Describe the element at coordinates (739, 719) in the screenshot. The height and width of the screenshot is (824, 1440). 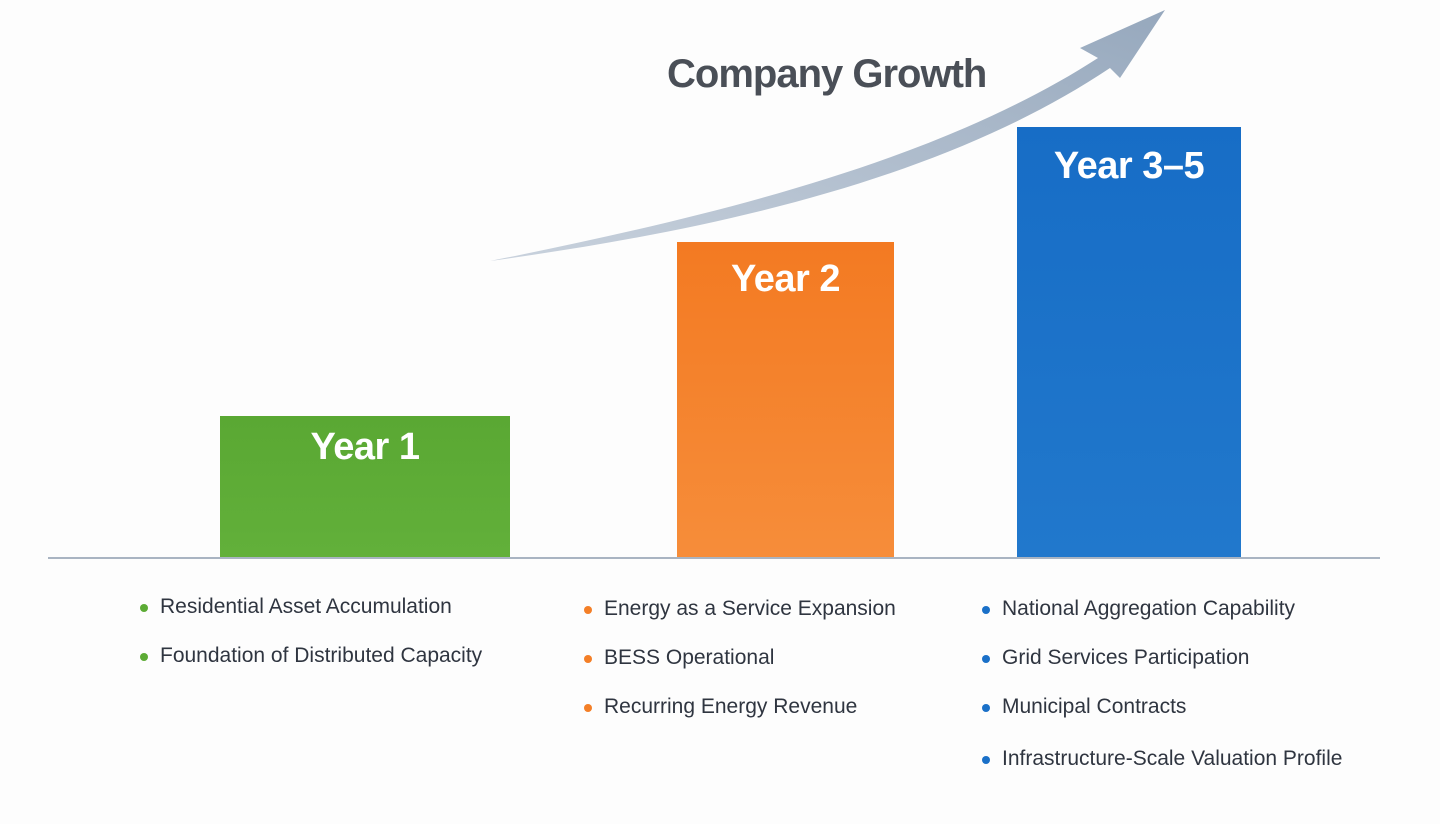
I see `list-item: Recurring Energy Revenue` at that location.